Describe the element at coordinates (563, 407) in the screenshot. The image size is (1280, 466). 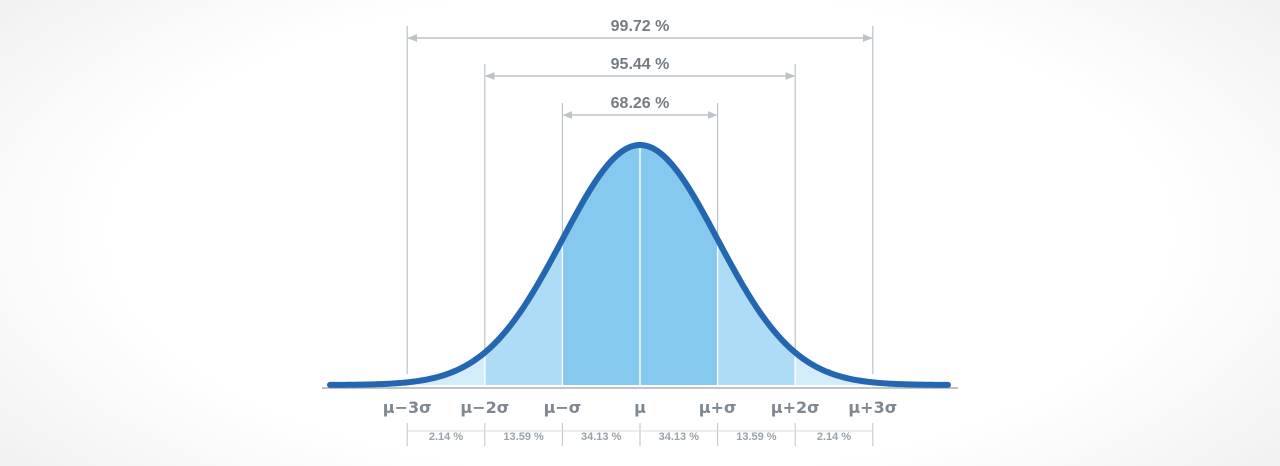
I see `tick-label: μ−σ` at that location.